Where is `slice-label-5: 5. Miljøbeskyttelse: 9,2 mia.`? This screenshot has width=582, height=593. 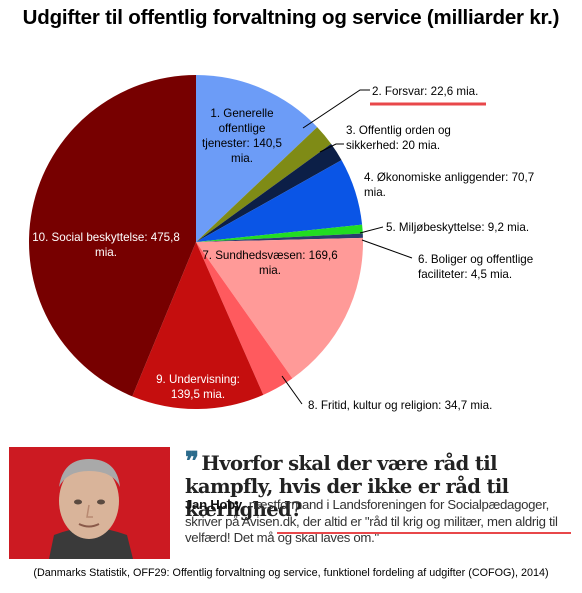
slice-label-5: 5. Miljøbeskyttelse: 9,2 mia. is located at coordinates (457, 227).